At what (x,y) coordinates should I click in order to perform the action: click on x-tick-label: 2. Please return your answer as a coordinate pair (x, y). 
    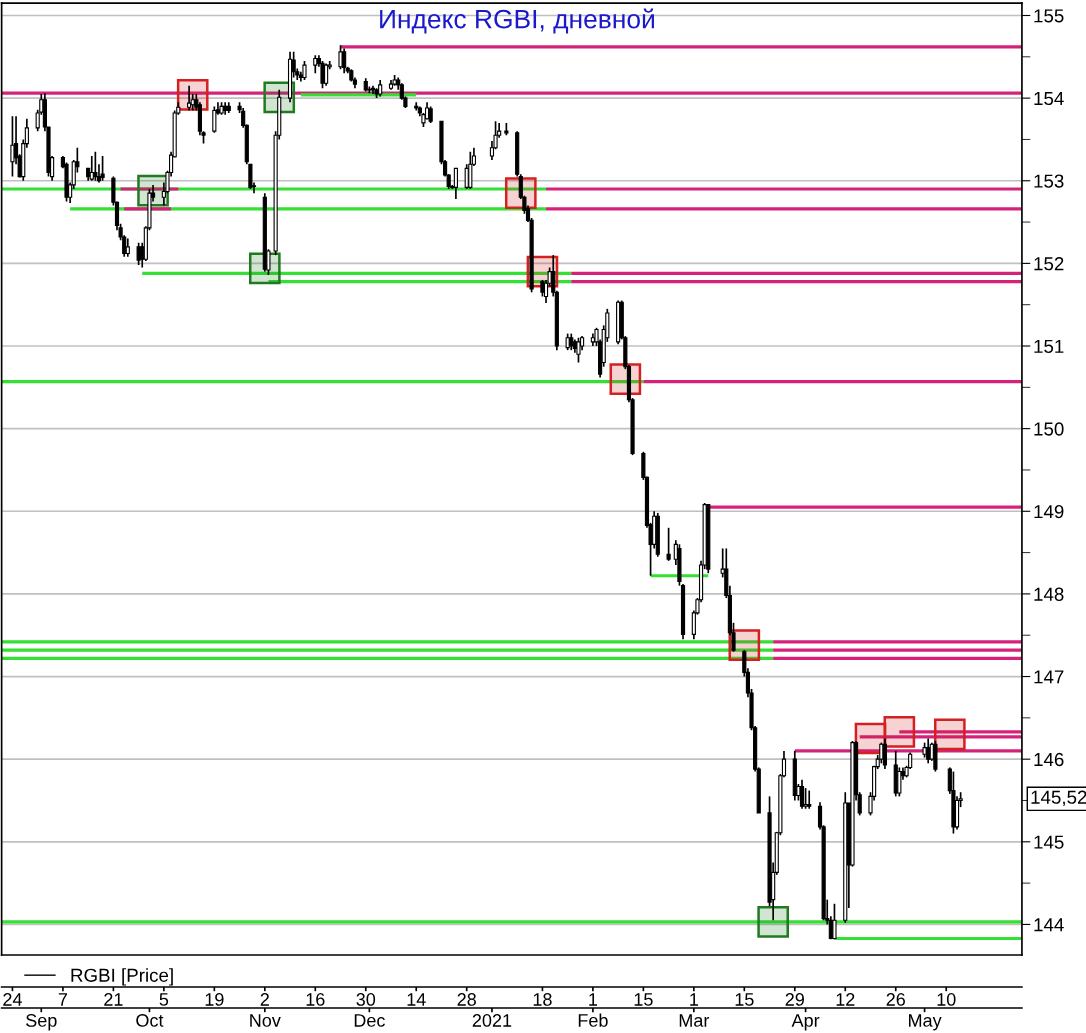
    Looking at the image, I should click on (264, 999).